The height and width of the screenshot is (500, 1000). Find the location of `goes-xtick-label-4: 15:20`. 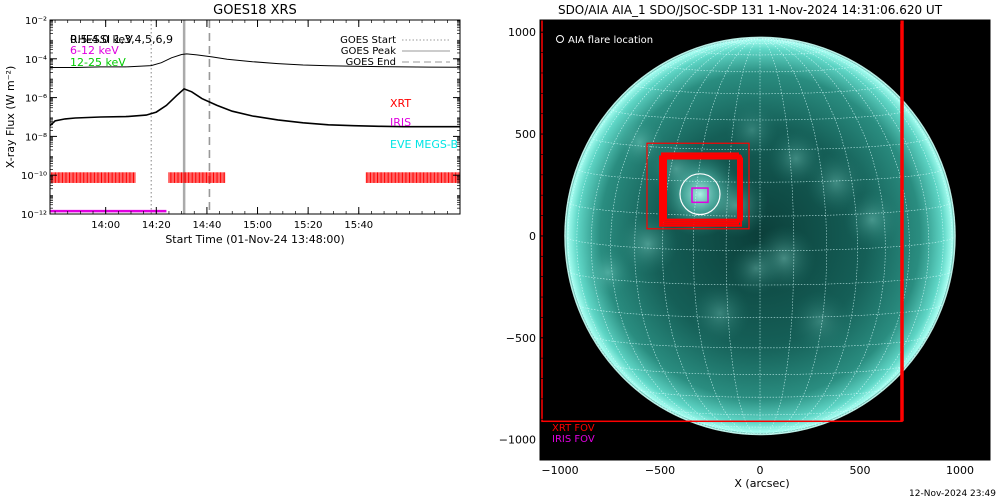

goes-xtick-label-4: 15:20 is located at coordinates (308, 225).